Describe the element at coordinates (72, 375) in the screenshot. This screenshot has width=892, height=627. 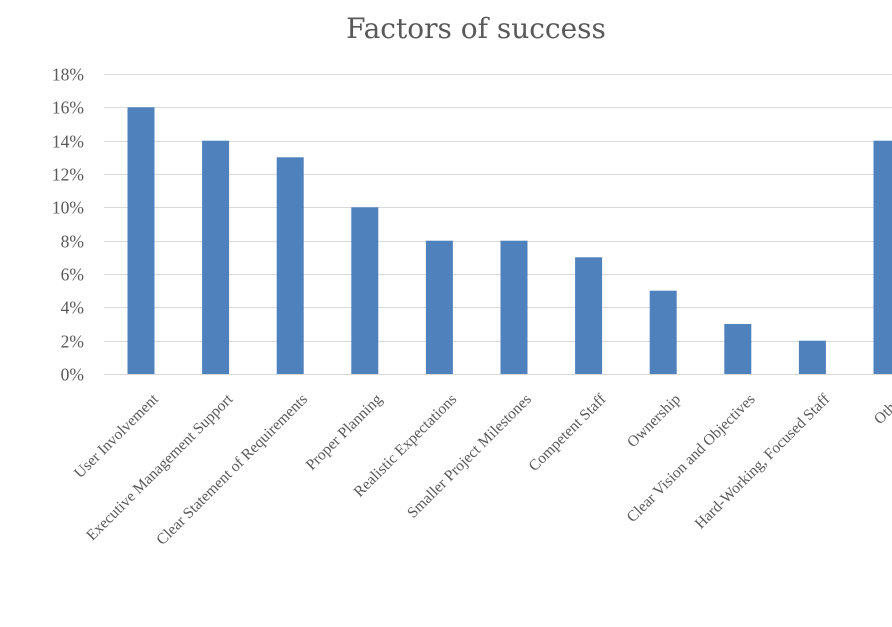
I see `y-tick-label: 0%` at that location.